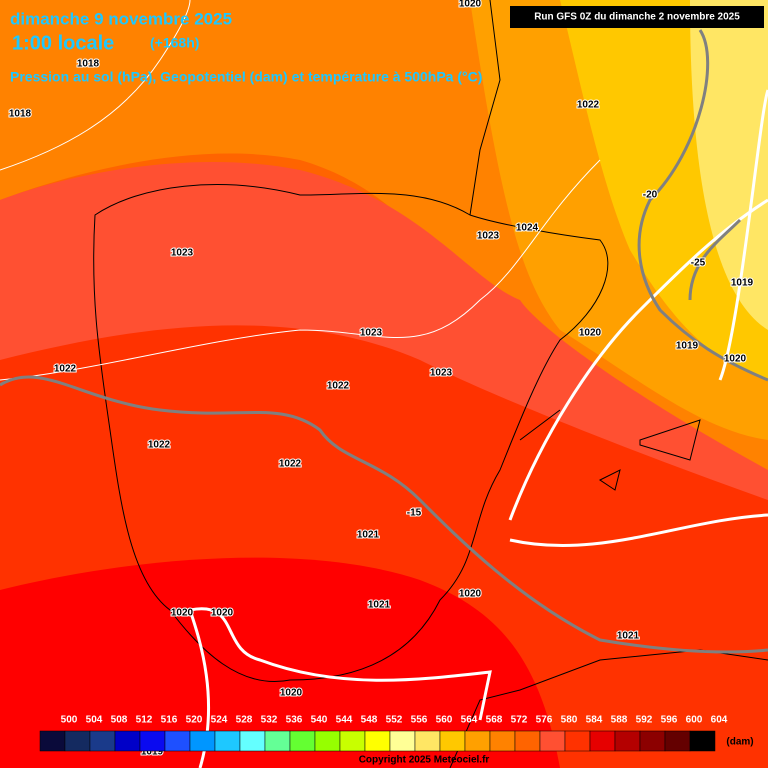 This screenshot has height=768, width=768. Describe the element at coordinates (414, 513) in the screenshot. I see `pressure-label: -15` at that location.